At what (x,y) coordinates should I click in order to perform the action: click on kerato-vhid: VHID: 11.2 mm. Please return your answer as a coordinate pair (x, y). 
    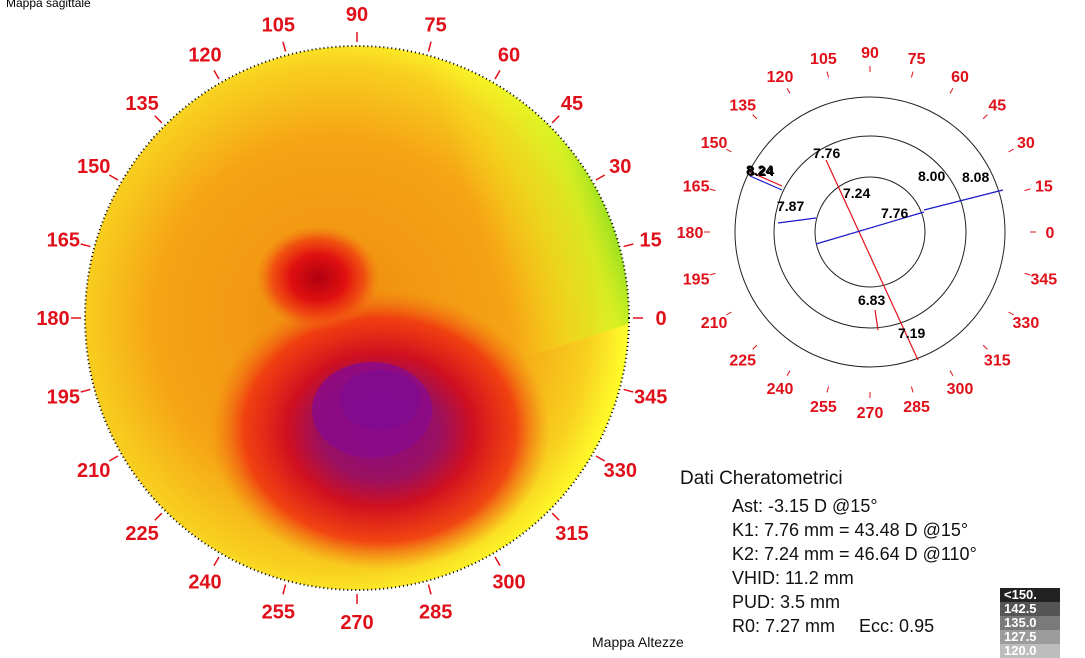
    Looking at the image, I should click on (793, 578).